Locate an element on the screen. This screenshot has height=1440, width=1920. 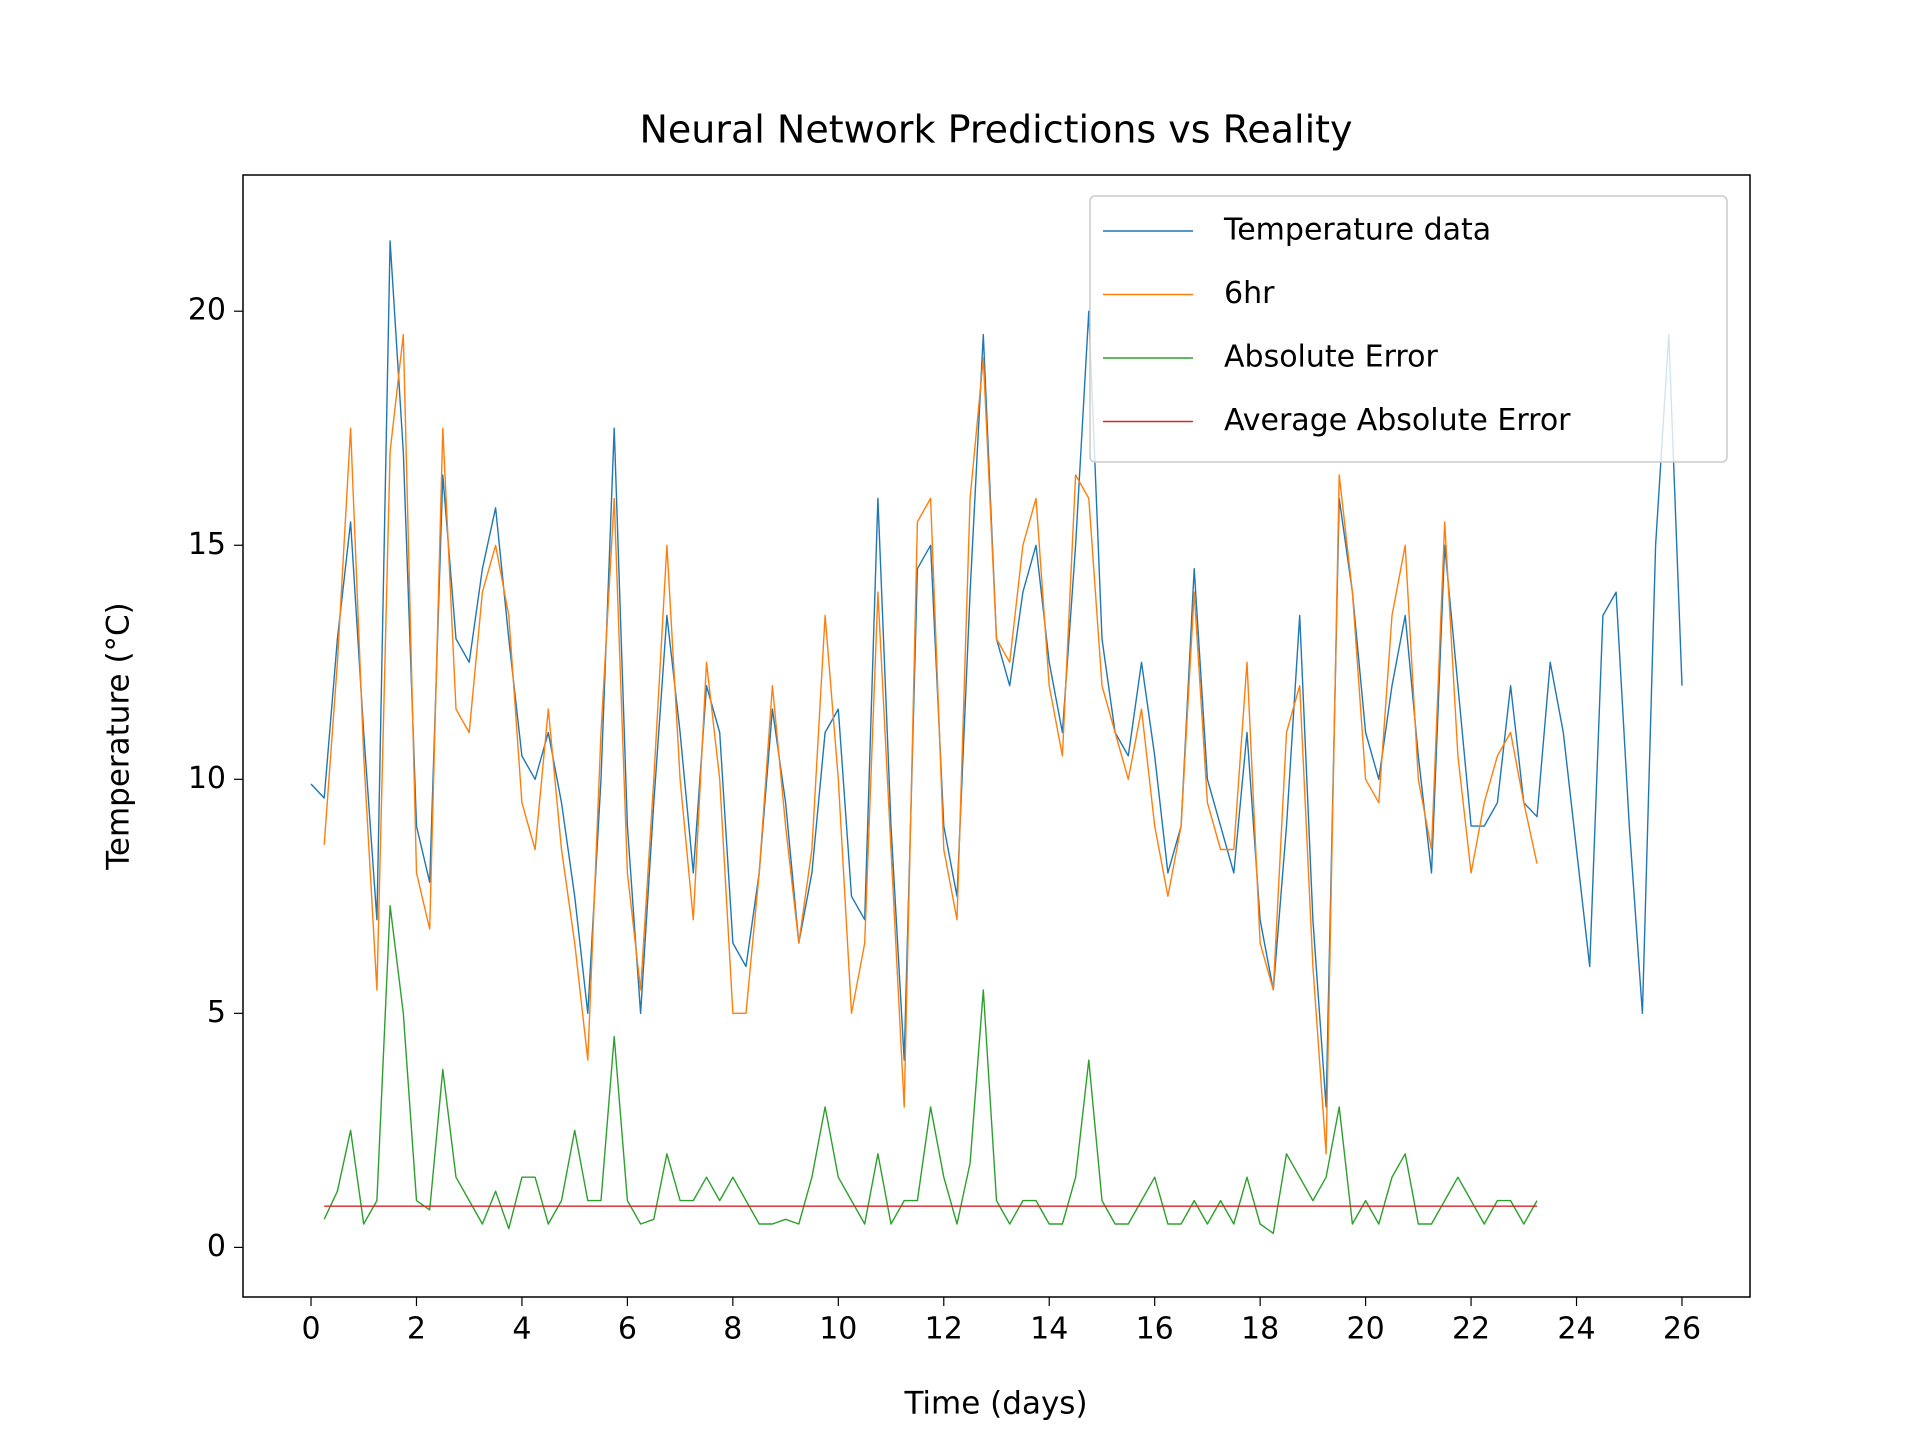
x-tick-label: 2 is located at coordinates (416, 1329).